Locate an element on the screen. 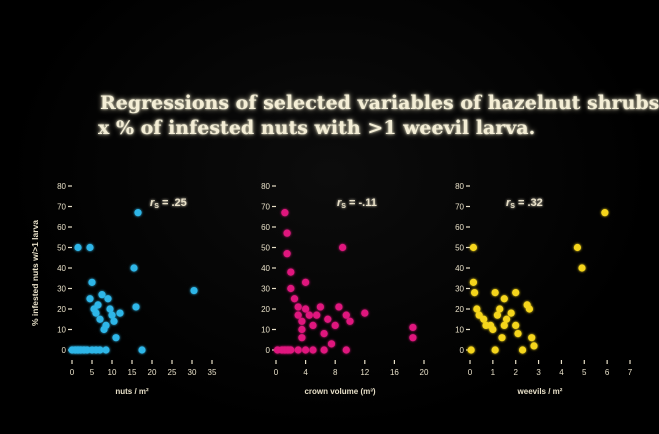 The image size is (659, 434). x-axis-label: nuts / m² is located at coordinates (132, 391).